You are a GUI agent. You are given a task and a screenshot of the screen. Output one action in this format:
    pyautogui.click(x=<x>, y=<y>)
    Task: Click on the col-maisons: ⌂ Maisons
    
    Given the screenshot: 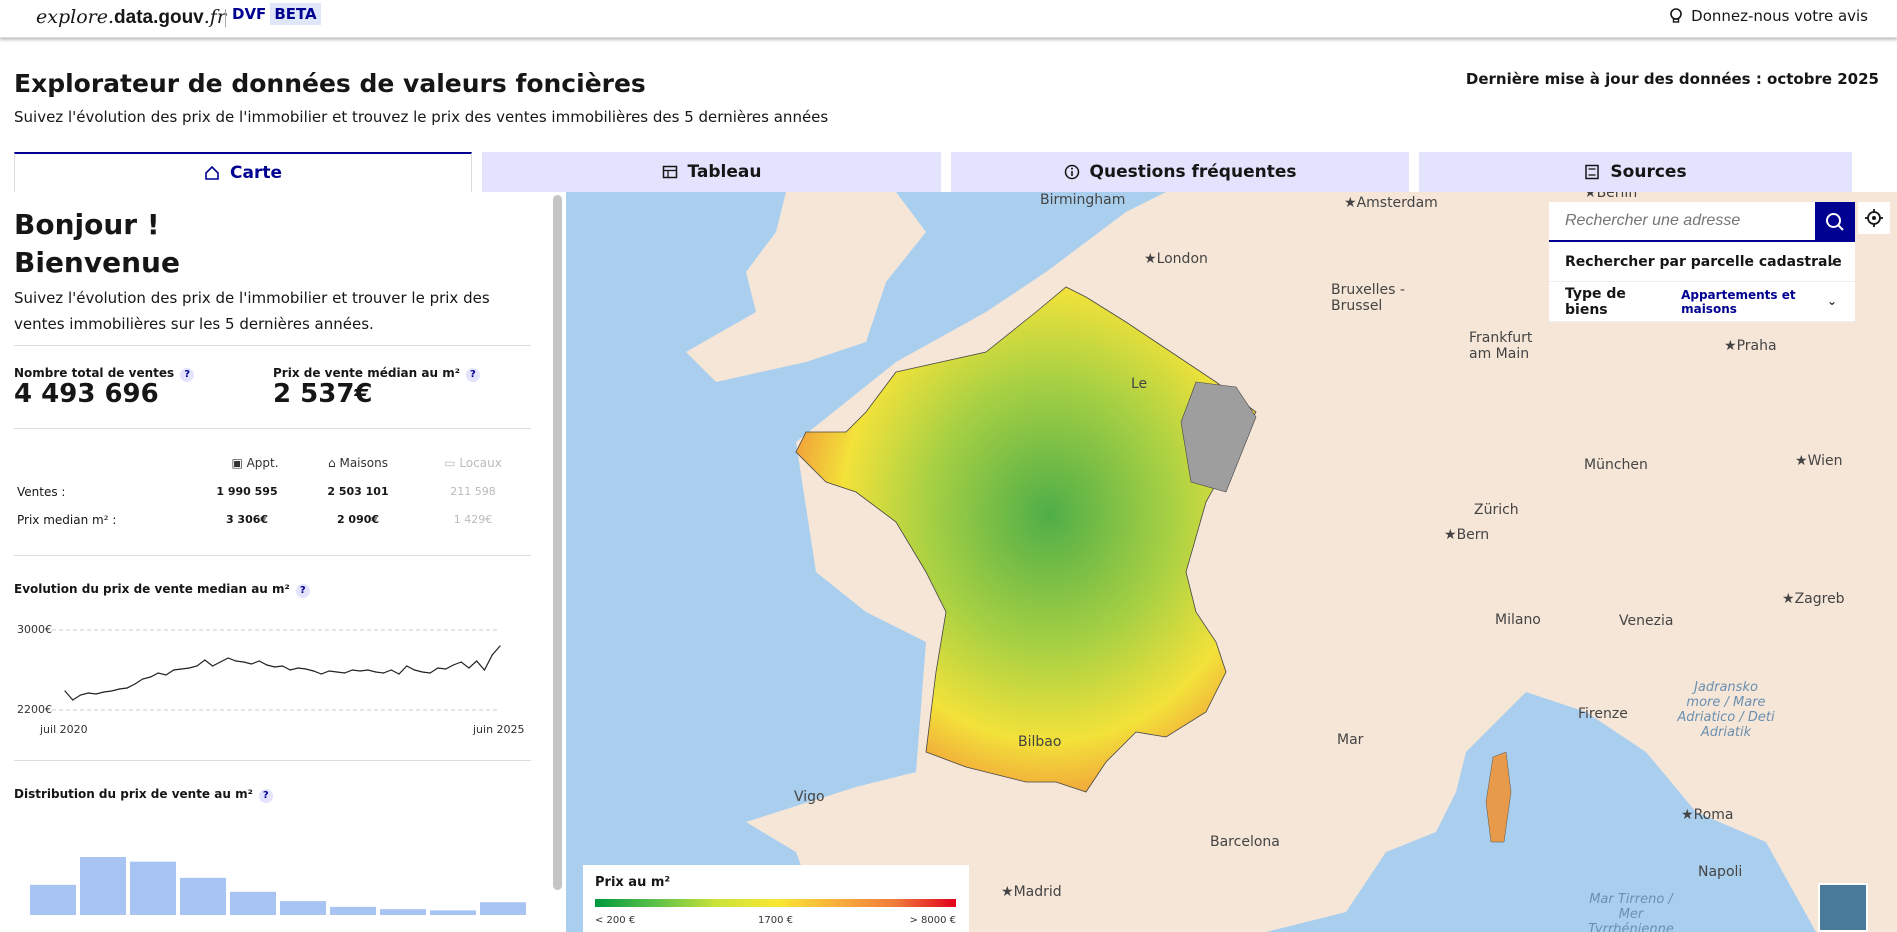 What is the action you would take?
    pyautogui.click(x=358, y=463)
    